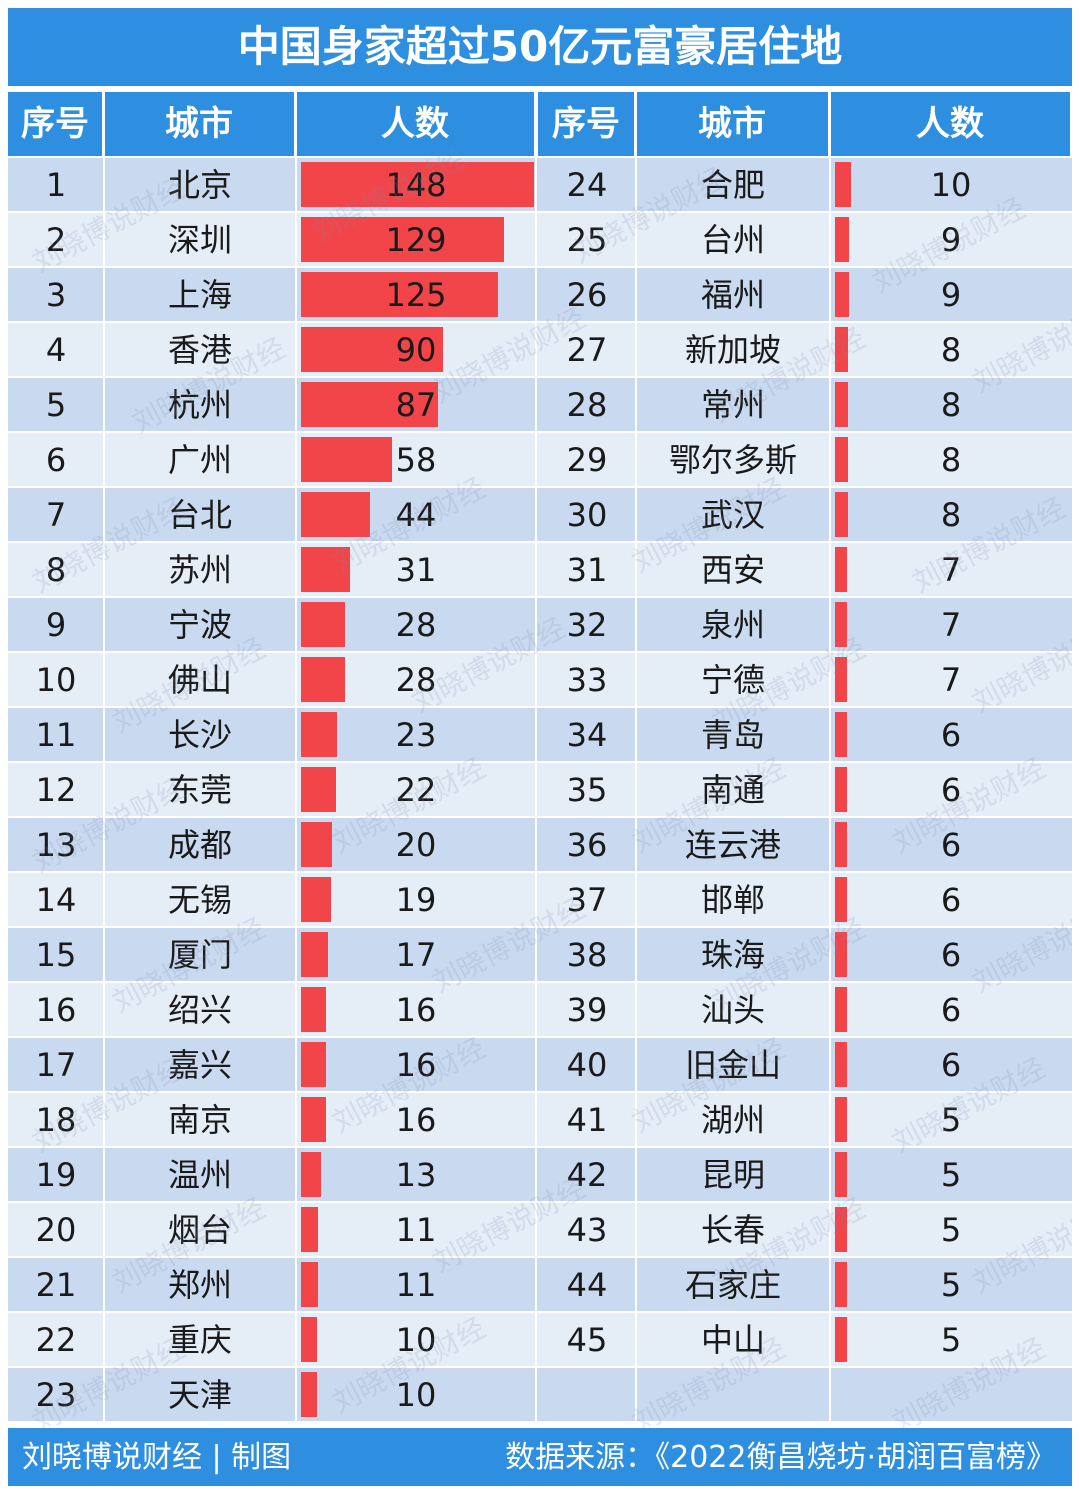 Image resolution: width=1080 pixels, height=1494 pixels. What do you see at coordinates (199, 1340) in the screenshot?
I see `city-cell: 重庆` at bounding box center [199, 1340].